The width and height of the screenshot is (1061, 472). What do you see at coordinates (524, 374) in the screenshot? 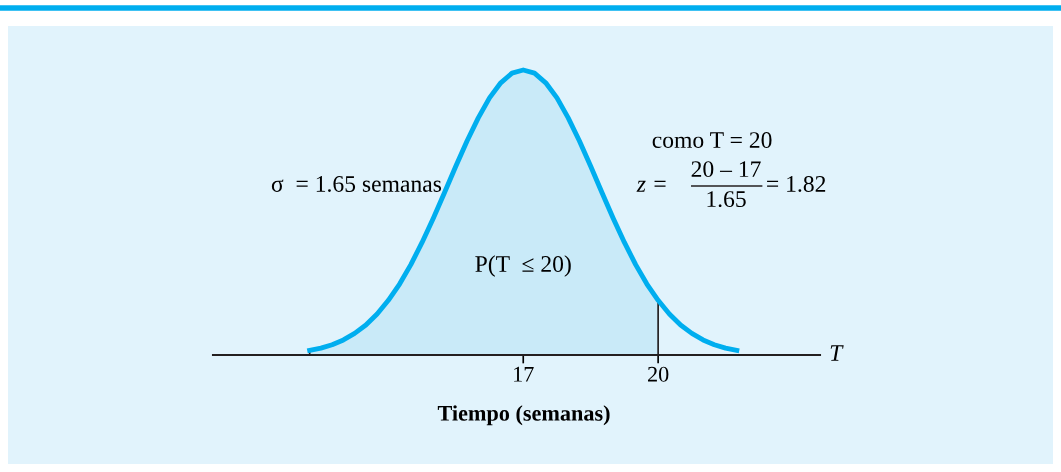
I see `x-tick-label: 17` at bounding box center [524, 374].